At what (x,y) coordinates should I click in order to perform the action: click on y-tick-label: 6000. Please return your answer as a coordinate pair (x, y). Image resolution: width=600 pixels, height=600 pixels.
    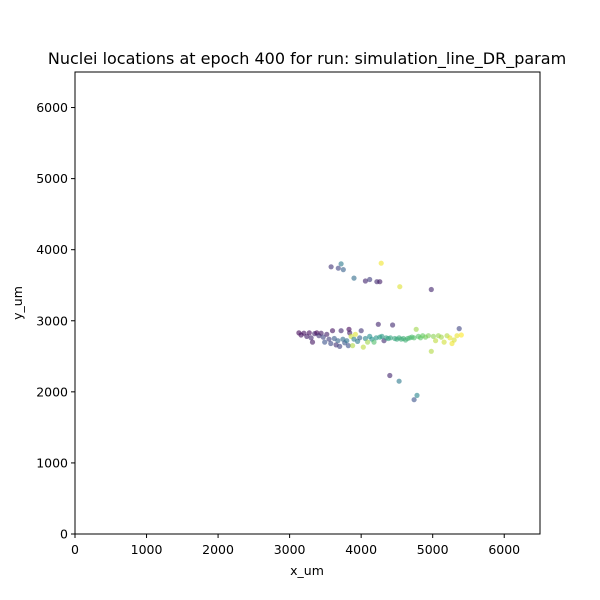
    Looking at the image, I should click on (52, 107).